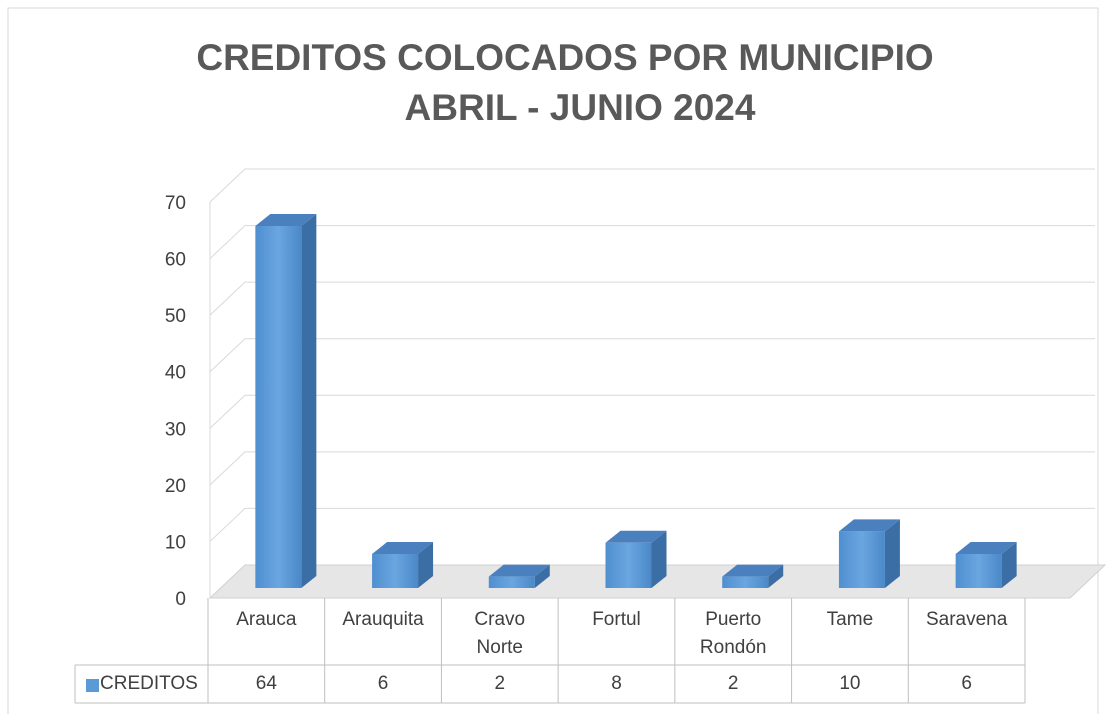 The width and height of the screenshot is (1107, 714). Describe the element at coordinates (175, 542) in the screenshot. I see `y-tick-label: 10` at that location.